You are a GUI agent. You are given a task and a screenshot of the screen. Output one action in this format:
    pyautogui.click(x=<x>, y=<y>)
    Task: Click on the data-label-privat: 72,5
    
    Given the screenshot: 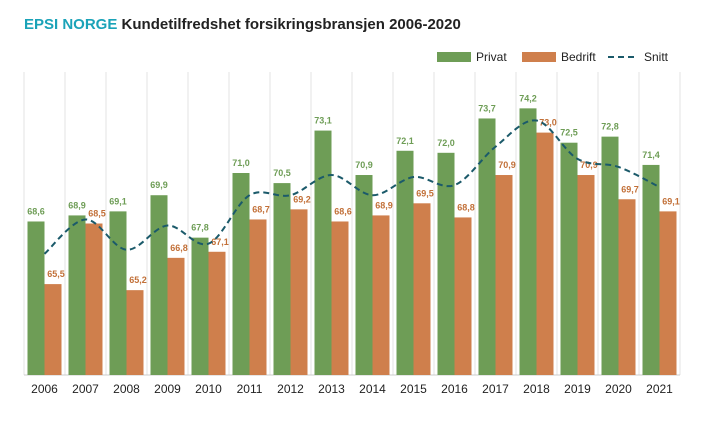 What is the action you would take?
    pyautogui.click(x=569, y=133)
    